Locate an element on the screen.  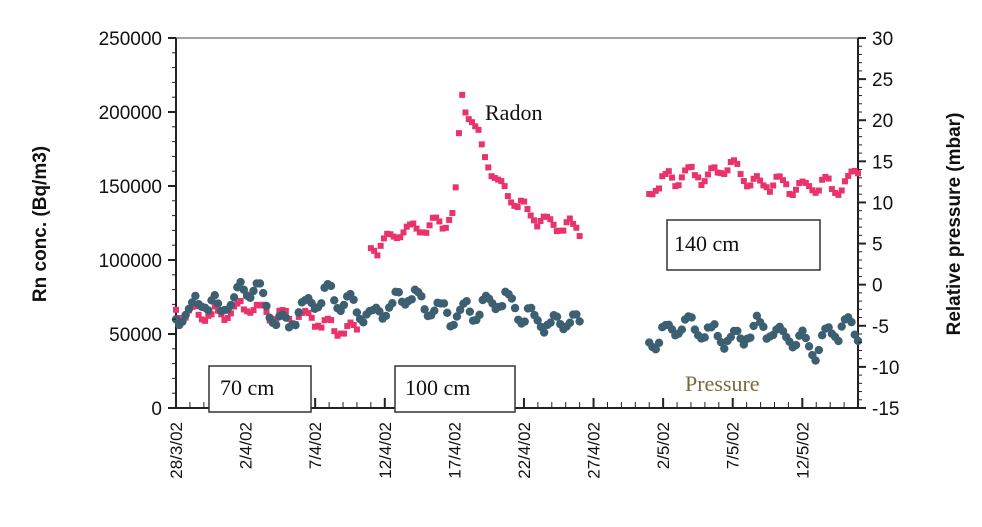
left-tick-label: 100000 is located at coordinates (130, 261).